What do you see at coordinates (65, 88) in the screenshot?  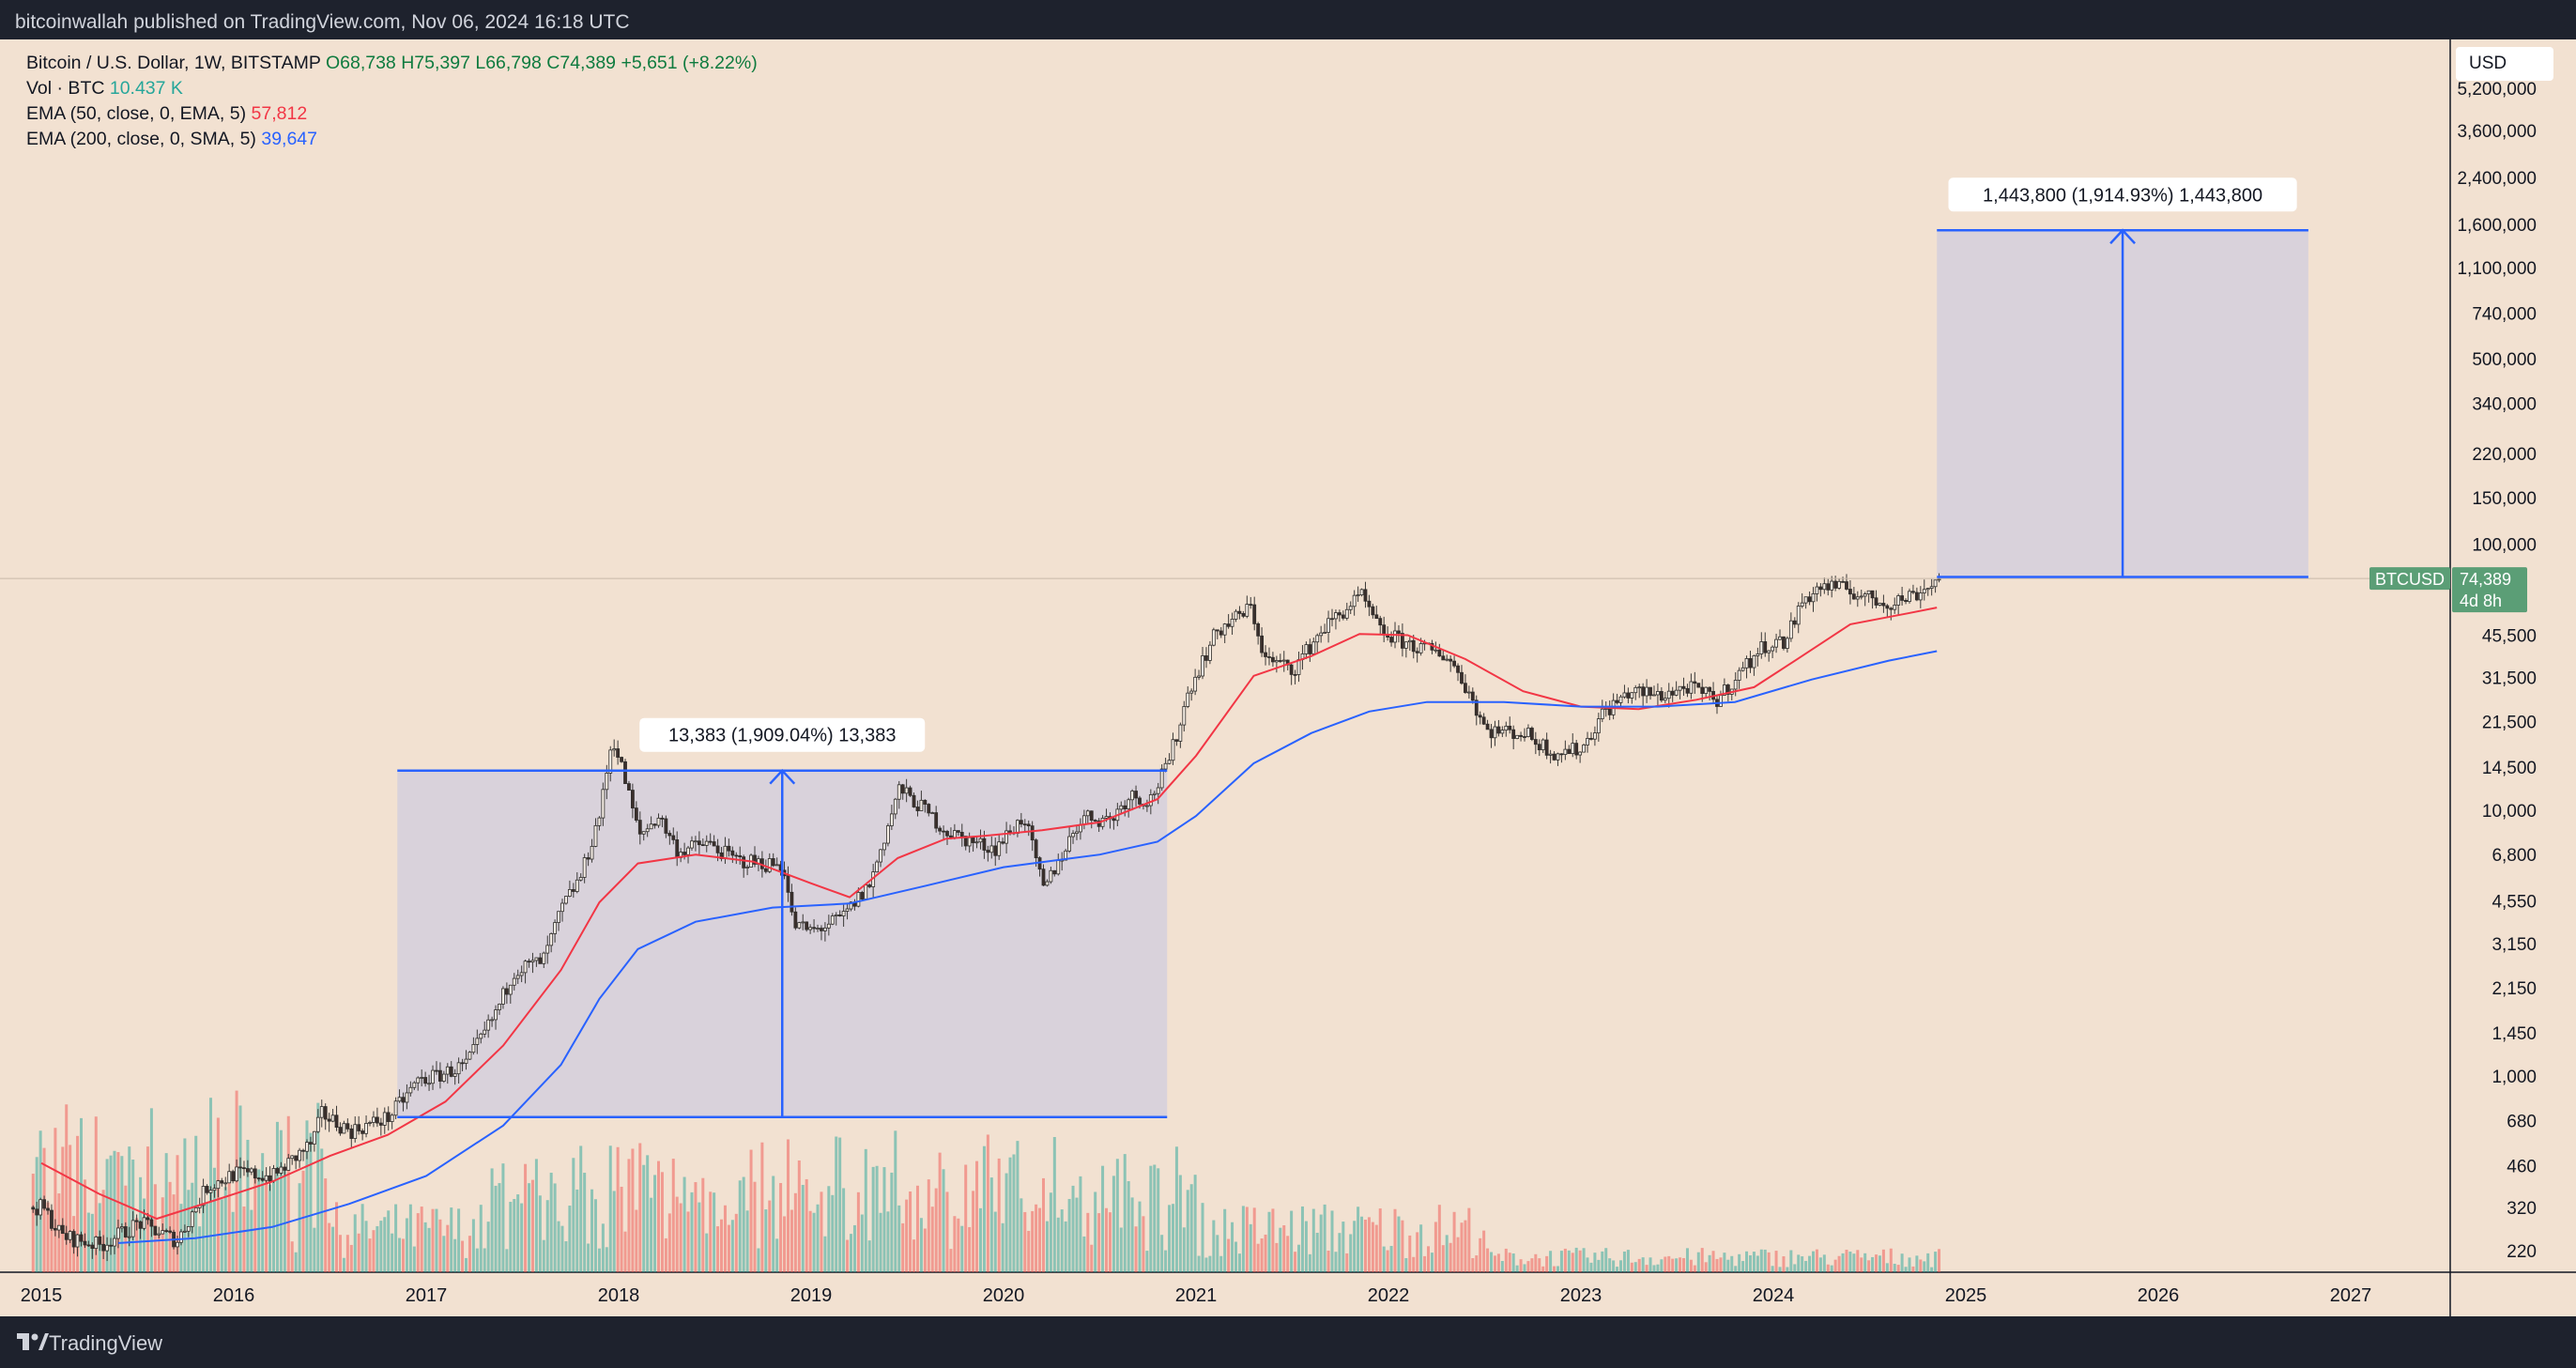 I see `volume-label: Vol · BTC` at bounding box center [65, 88].